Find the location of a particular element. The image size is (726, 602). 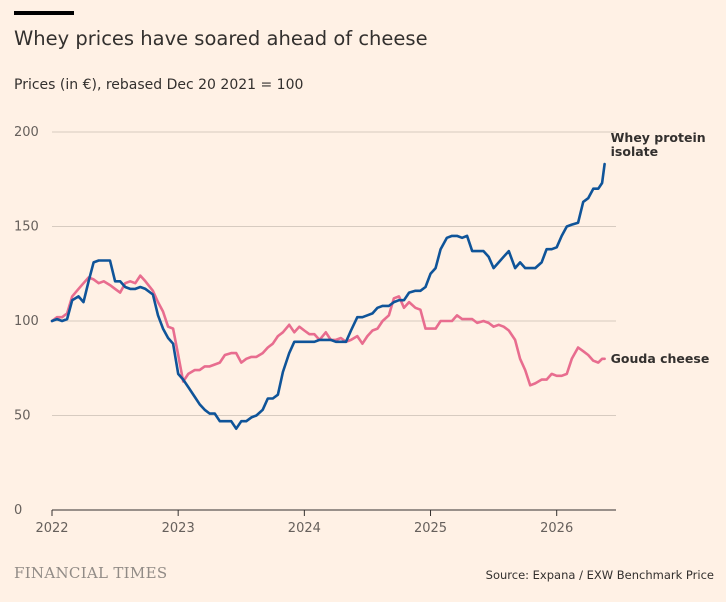

series-label: Gouda cheese is located at coordinates (660, 358).